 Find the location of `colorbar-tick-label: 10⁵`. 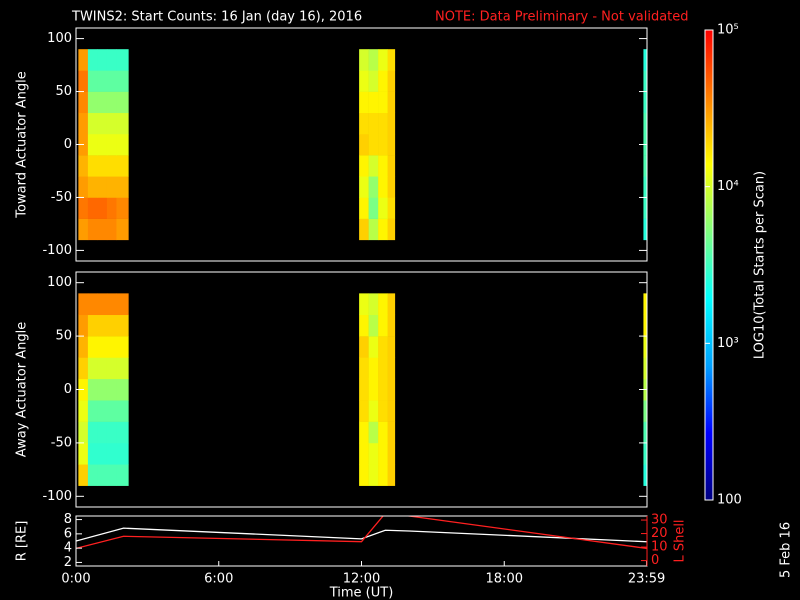

colorbar-tick-label: 10⁵ is located at coordinates (728, 30).